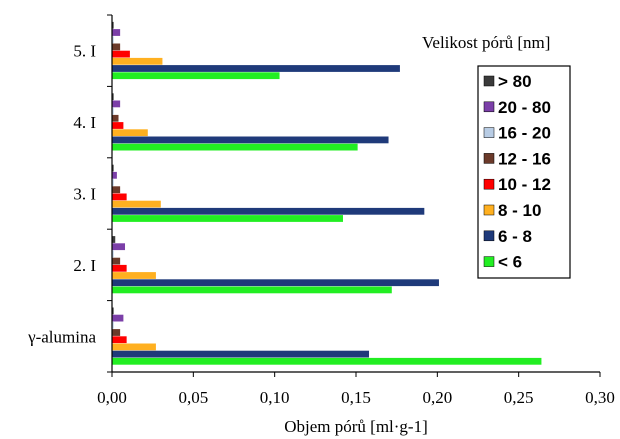 Image resolution: width=620 pixels, height=439 pixels. What do you see at coordinates (113, 311) in the screenshot?
I see `bar--80-0` at bounding box center [113, 311].